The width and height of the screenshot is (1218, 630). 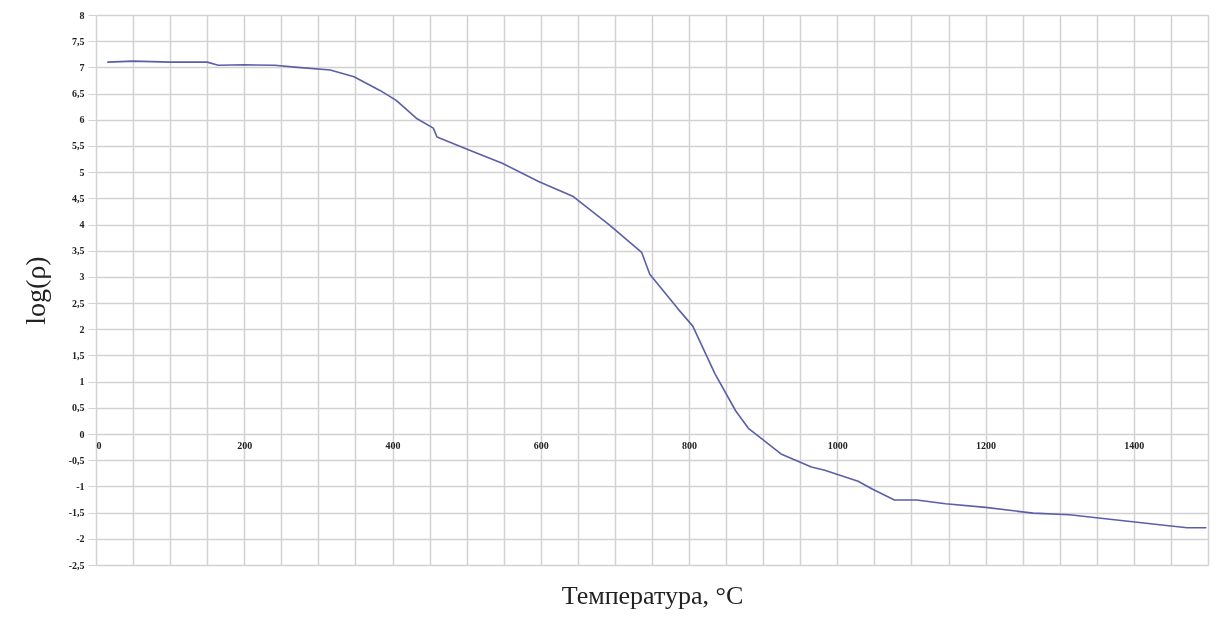 I want to click on y-tick-label: -0,5, so click(x=76, y=460).